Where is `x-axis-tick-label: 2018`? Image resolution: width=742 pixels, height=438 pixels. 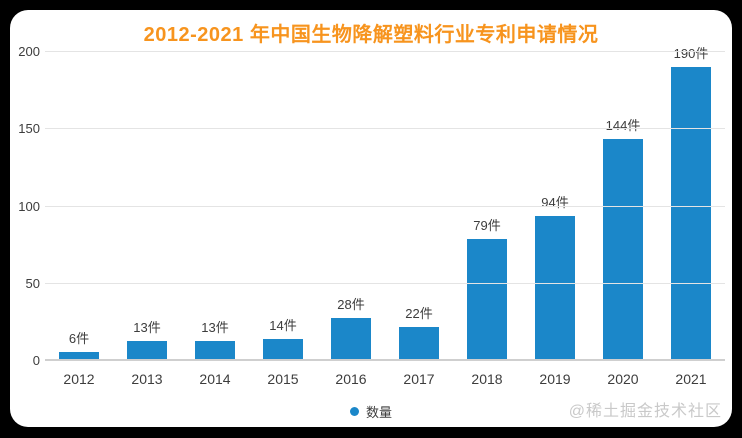
x-axis-tick-label: 2018 is located at coordinates (487, 379).